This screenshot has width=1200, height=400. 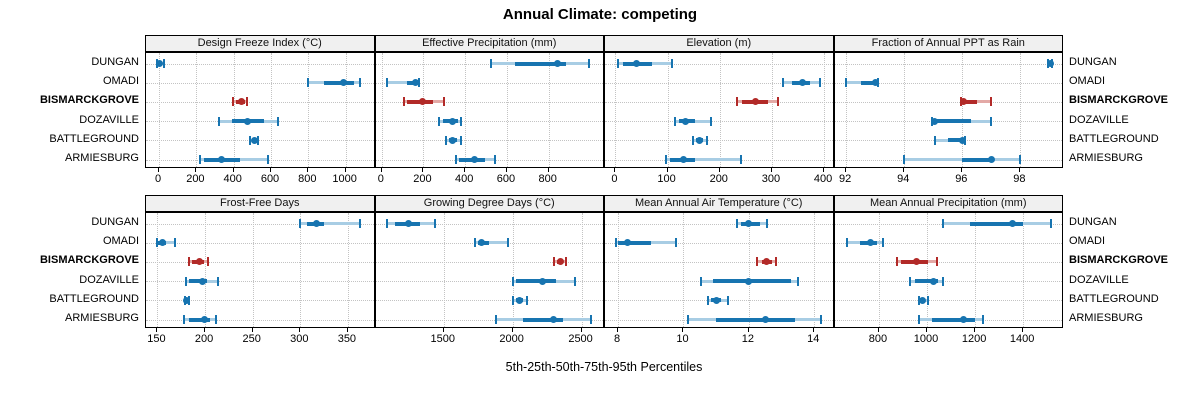 I want to click on row-label-right: DUNGAN, so click(x=1093, y=62).